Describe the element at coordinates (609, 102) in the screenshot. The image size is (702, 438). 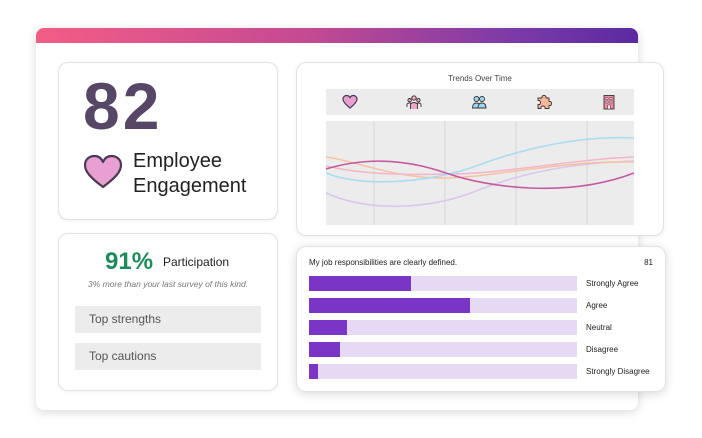
I see `building-icon` at that location.